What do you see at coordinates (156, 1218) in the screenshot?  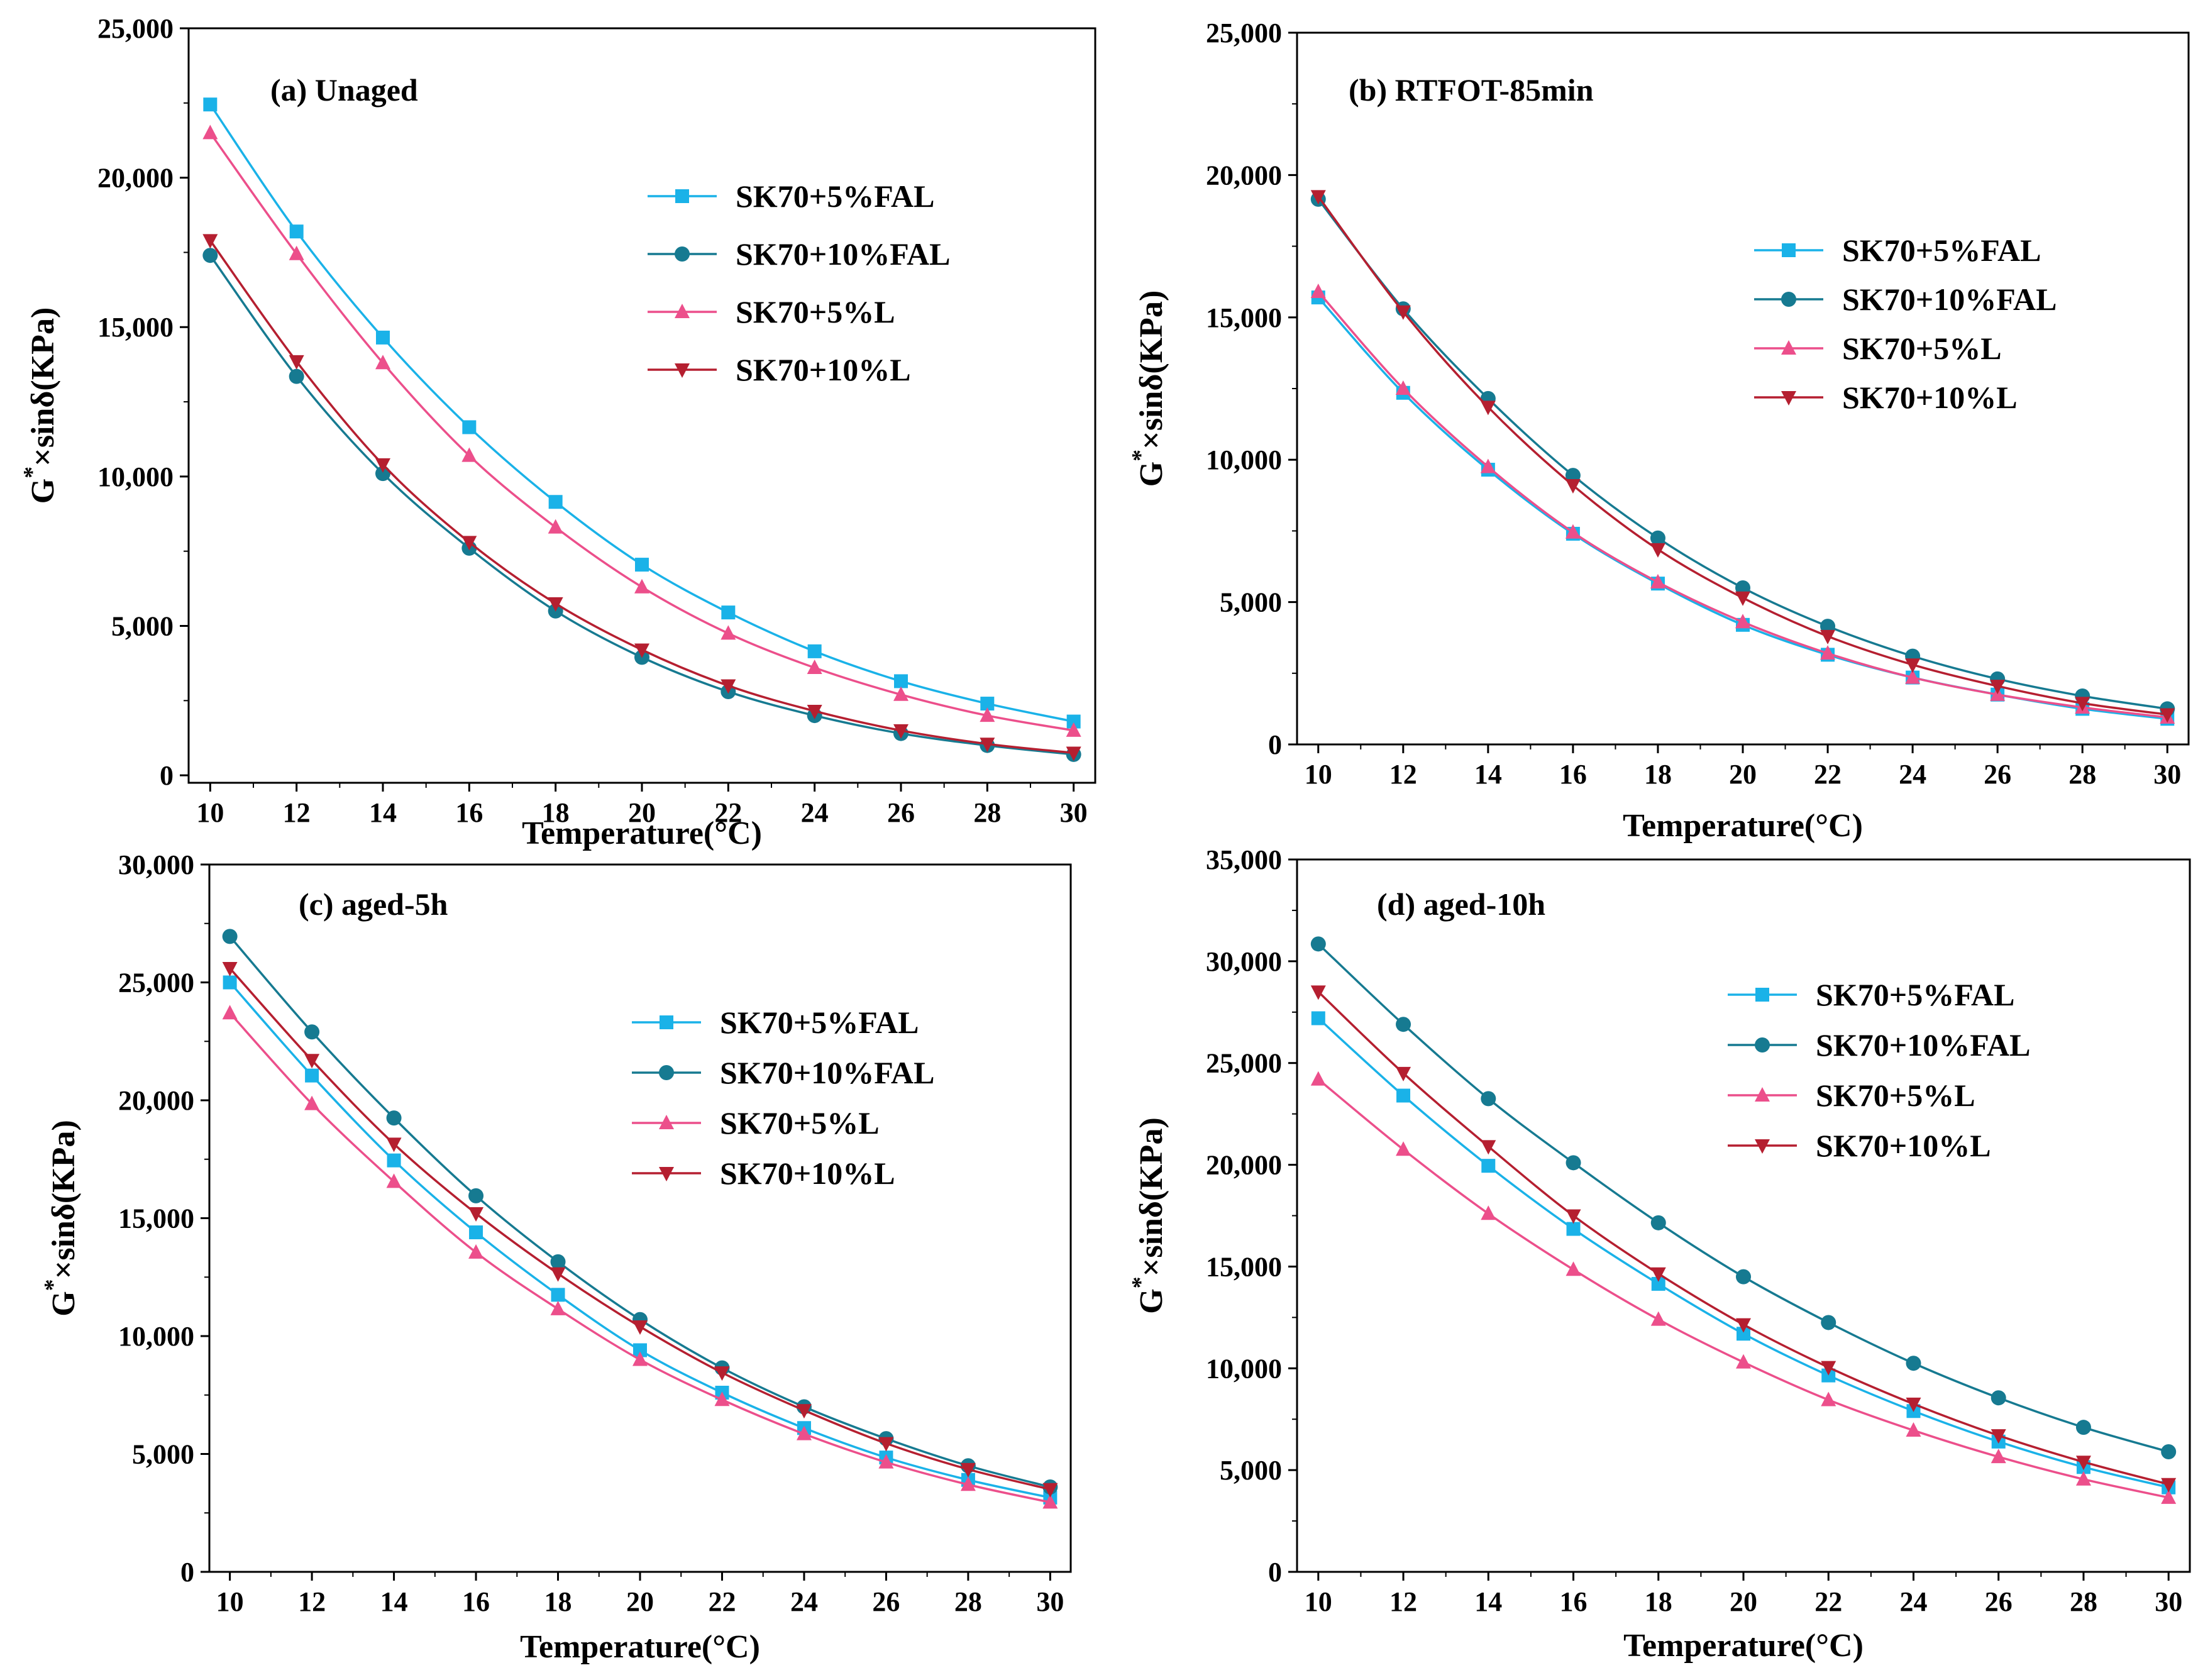 I see `panel-c-y-tick-label: 15,000` at bounding box center [156, 1218].